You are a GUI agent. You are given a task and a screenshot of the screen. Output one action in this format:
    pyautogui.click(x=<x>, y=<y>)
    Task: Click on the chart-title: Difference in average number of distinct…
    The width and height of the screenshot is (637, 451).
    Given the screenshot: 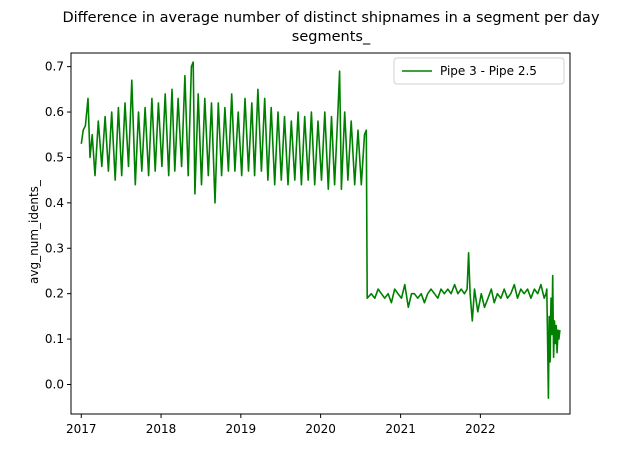 What is the action you would take?
    pyautogui.click(x=330, y=18)
    